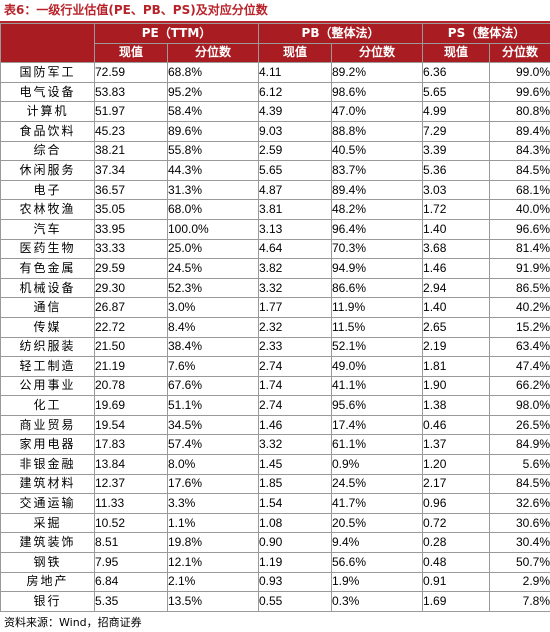 This screenshot has width=550, height=632. Describe the element at coordinates (131, 582) in the screenshot. I see `pe-value: 6.84` at that location.